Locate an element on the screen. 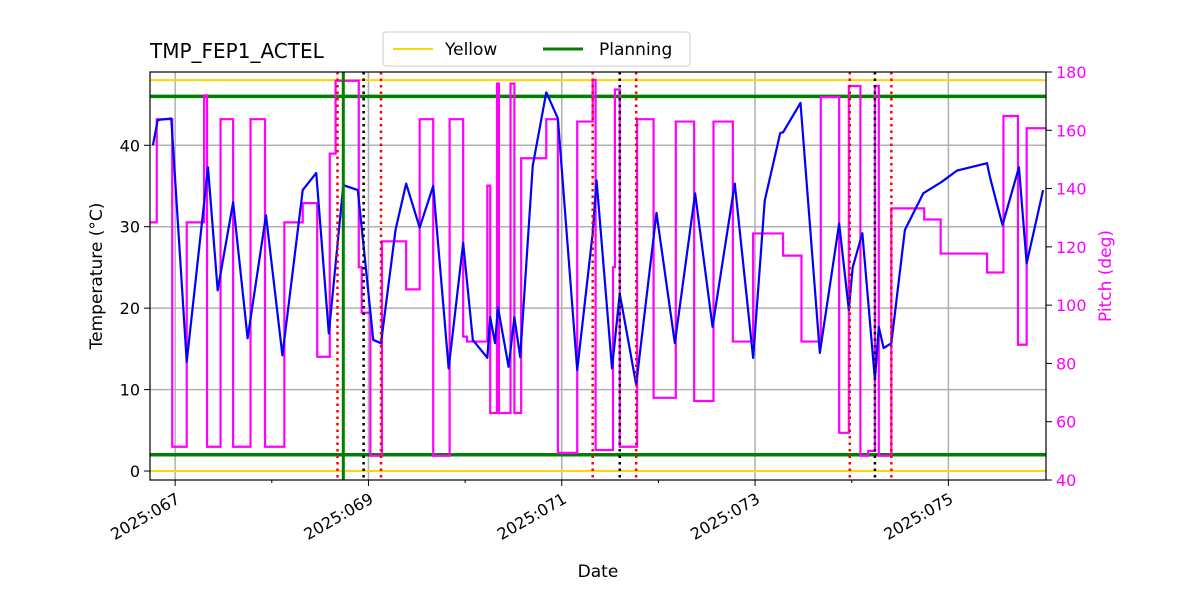 Image resolution: width=1200 pixels, height=604 pixels. legend: Yellow Planning is located at coordinates (536, 49).